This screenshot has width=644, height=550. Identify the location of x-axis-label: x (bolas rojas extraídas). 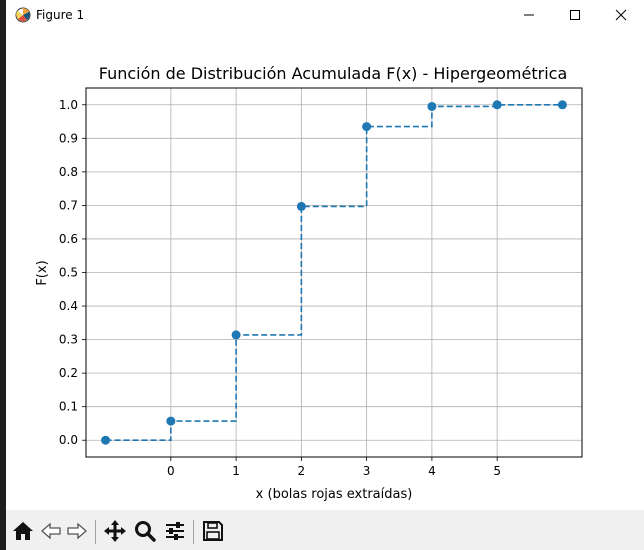
(334, 494).